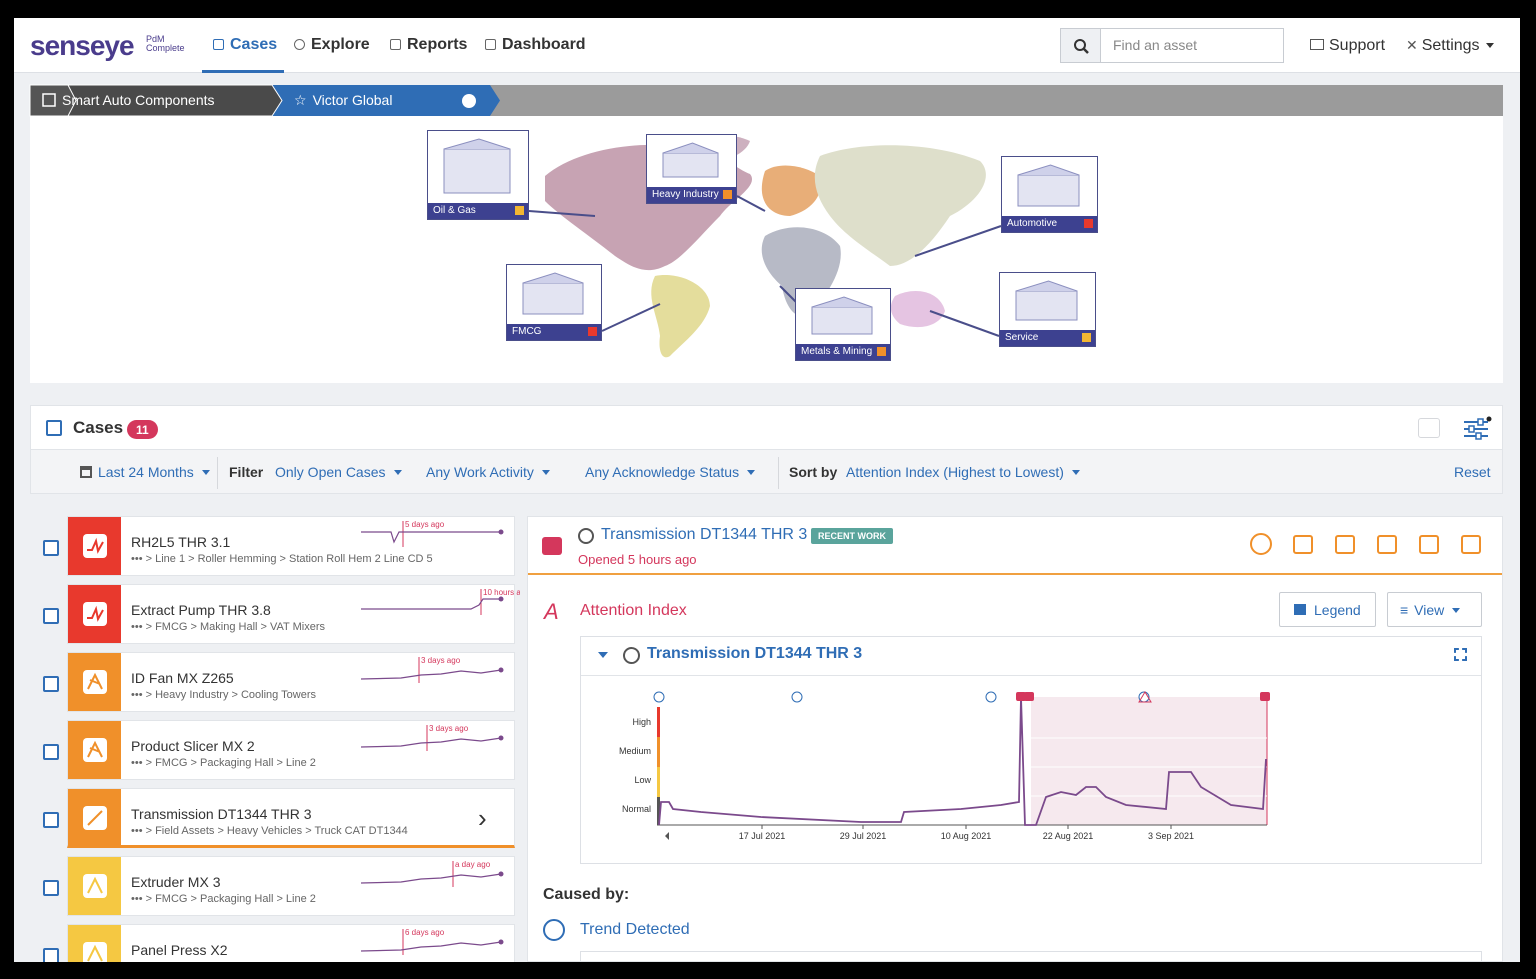 The height and width of the screenshot is (979, 1536). I want to click on export-button, so click(1429, 428).